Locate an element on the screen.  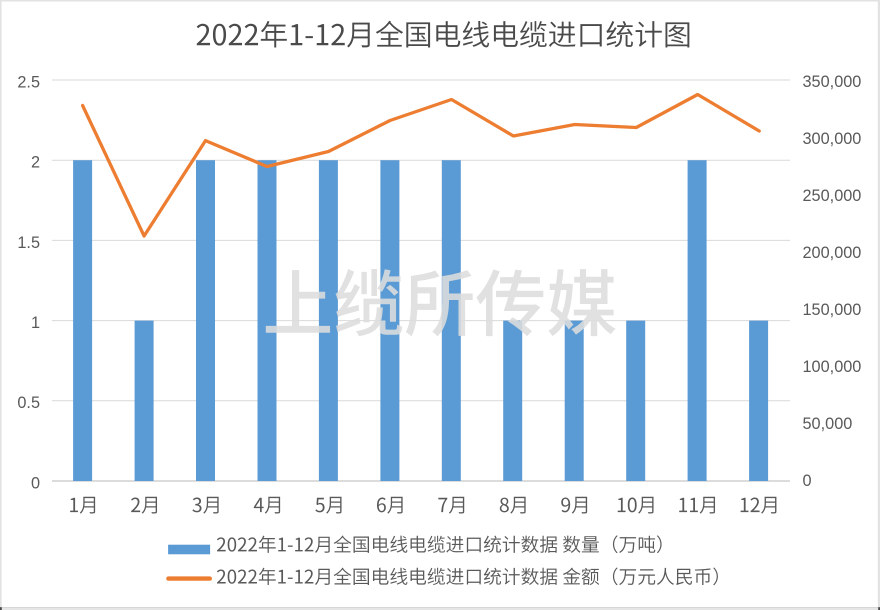
svg-text: 2 is located at coordinates (35, 163).